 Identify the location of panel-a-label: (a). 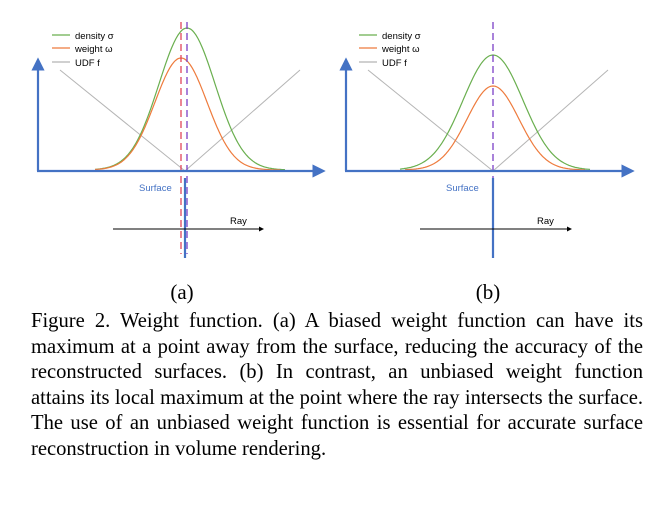
(182, 292).